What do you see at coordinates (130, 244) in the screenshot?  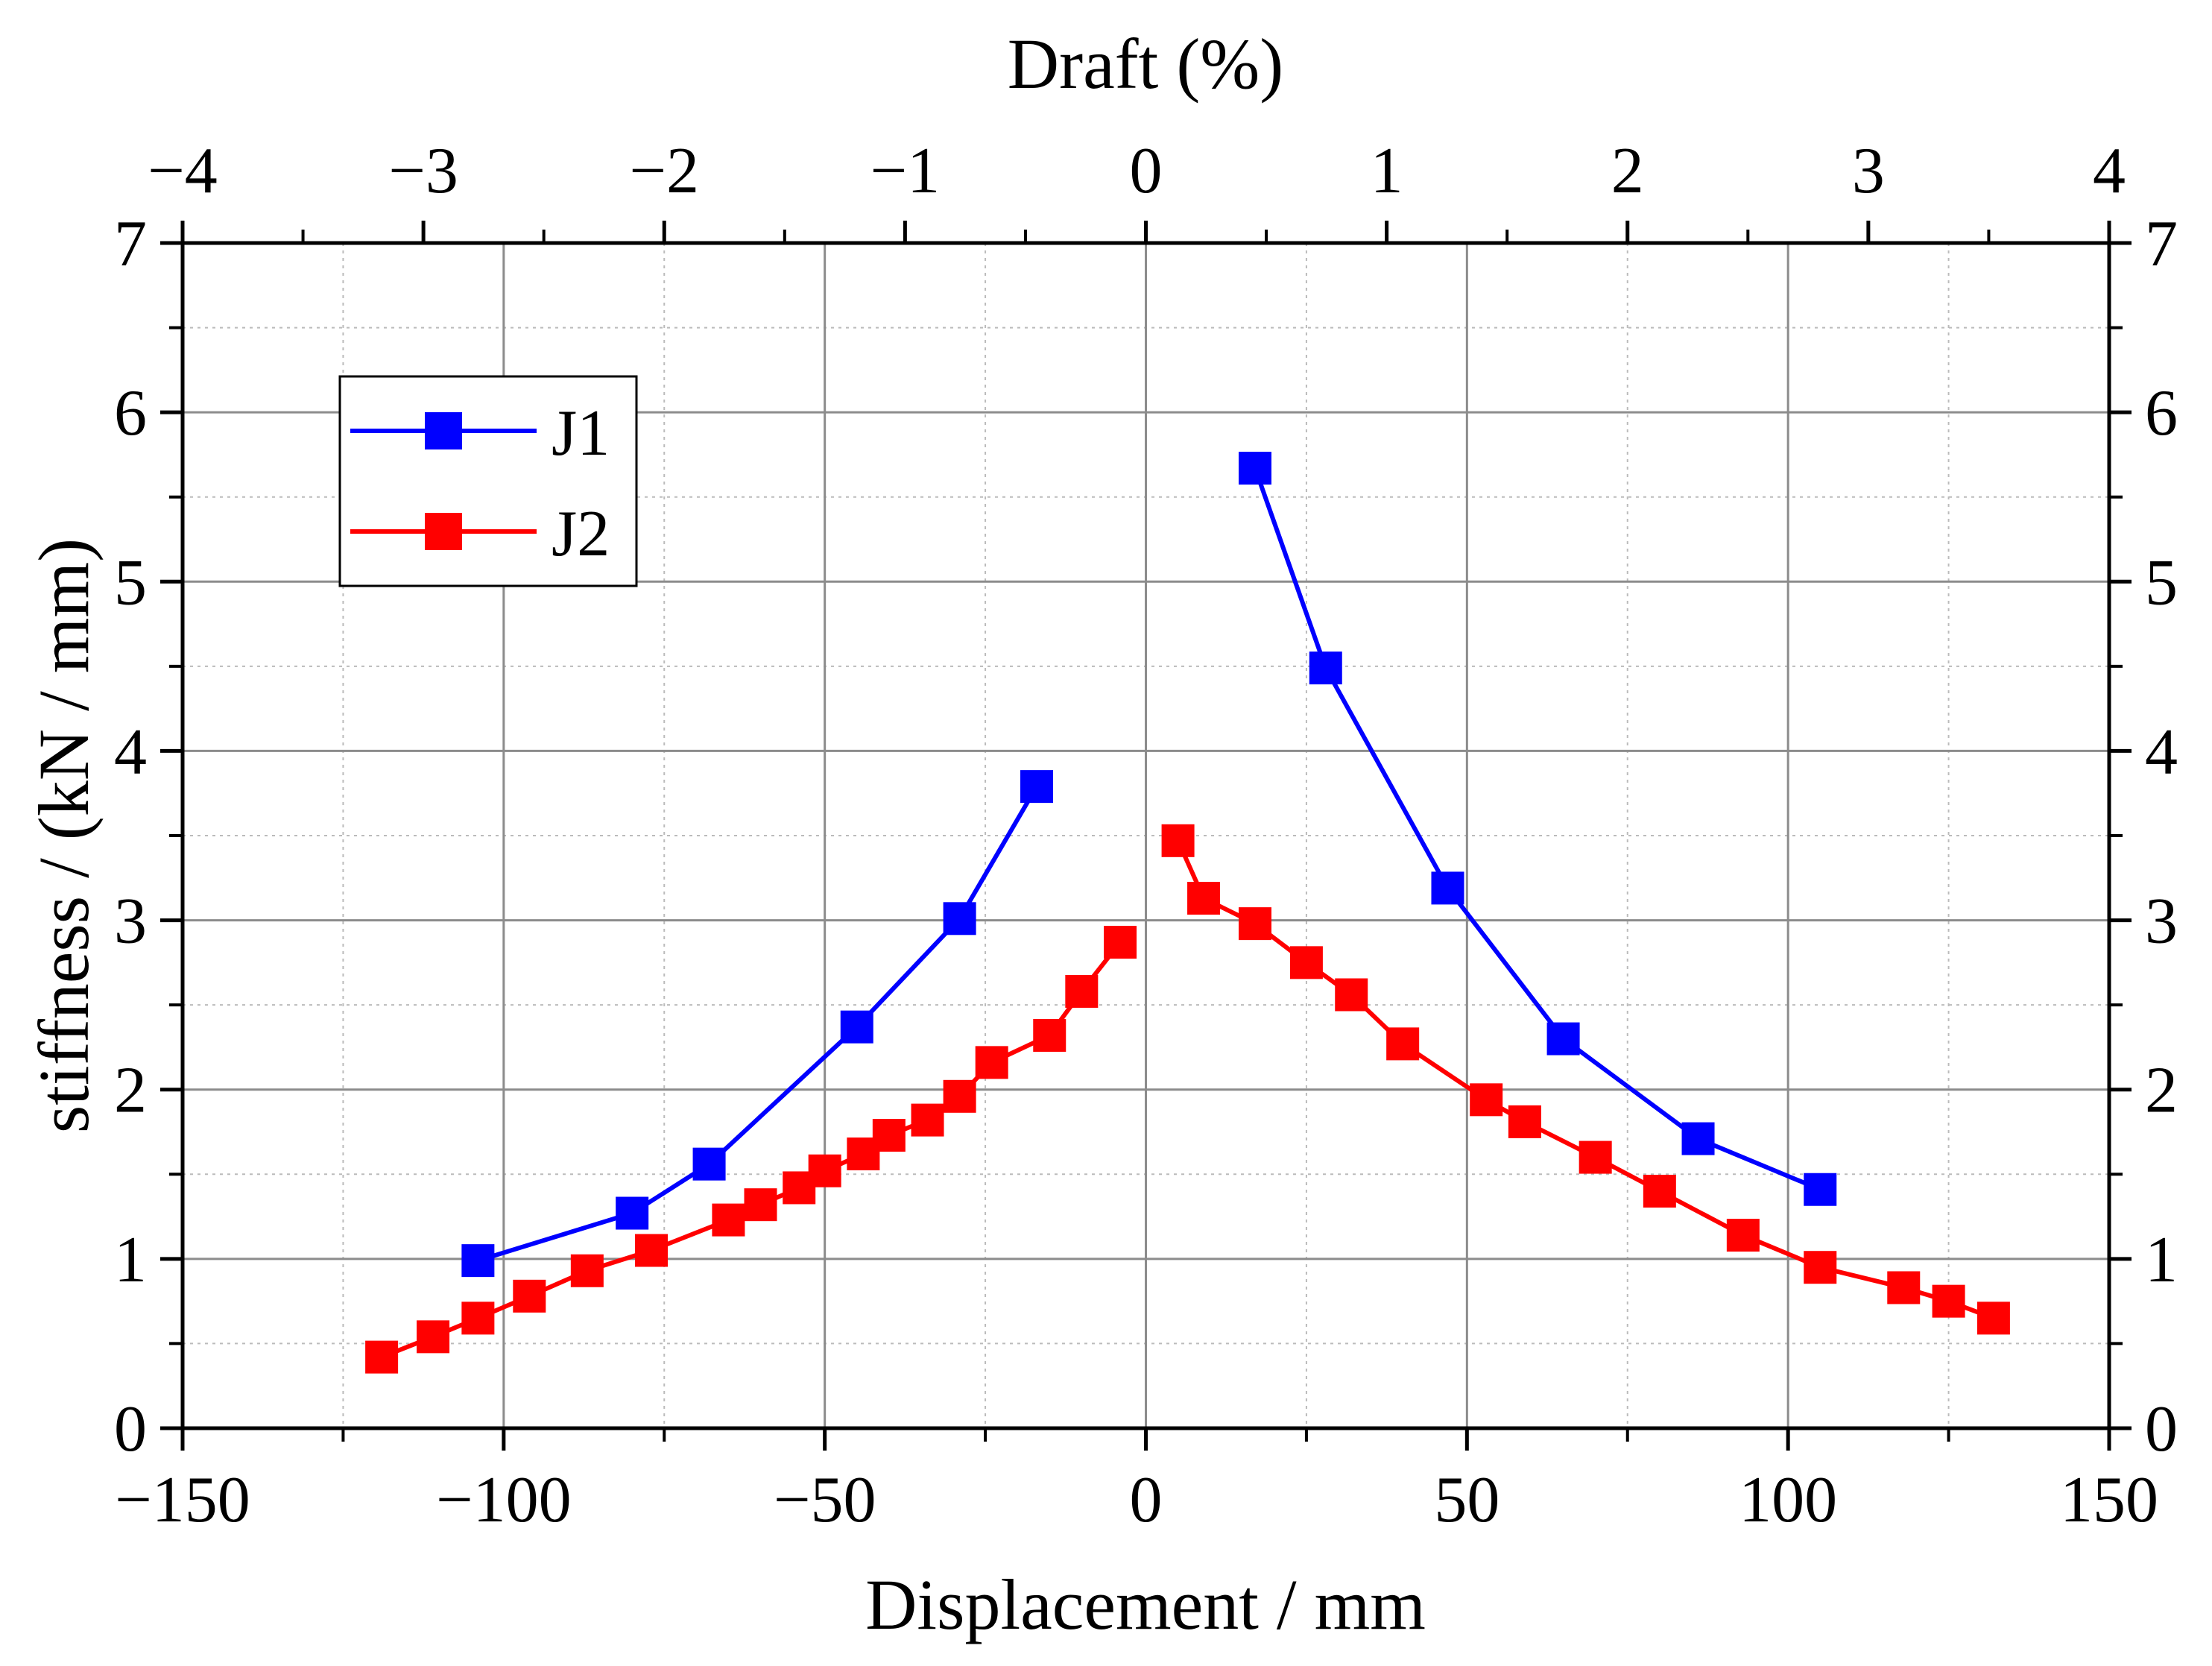 I see `y-tick-label: 7` at bounding box center [130, 244].